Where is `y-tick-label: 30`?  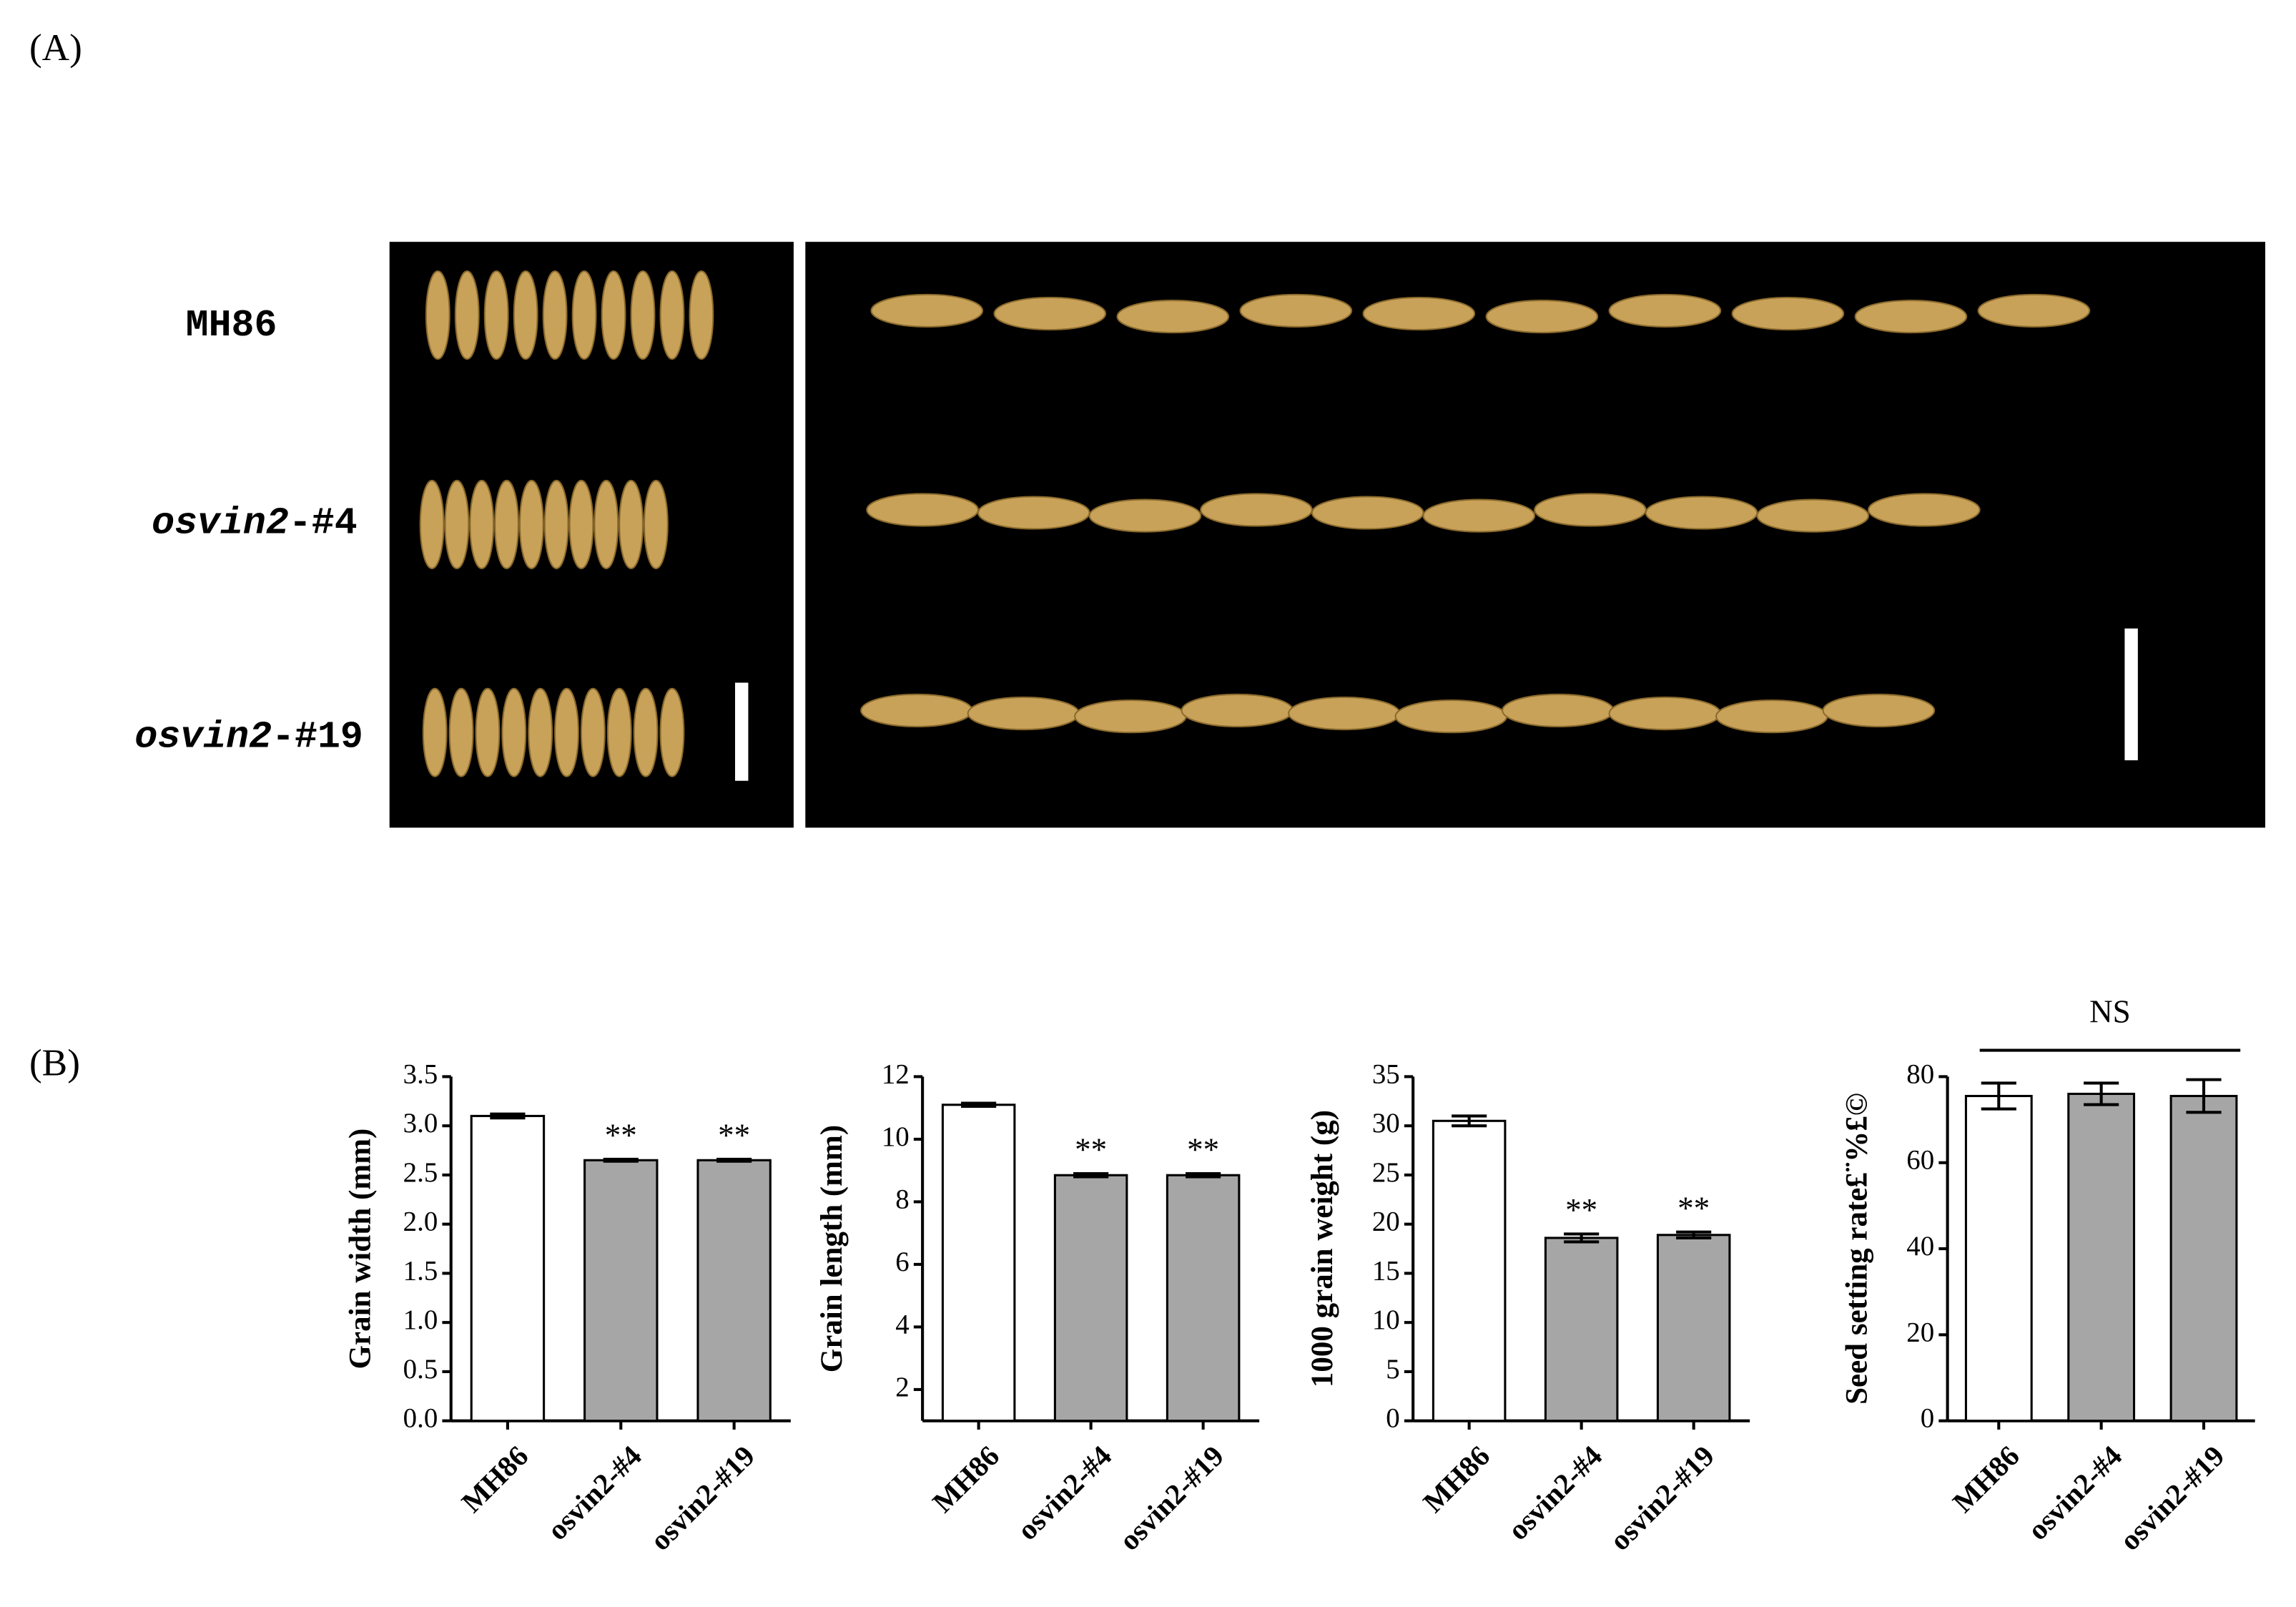 y-tick-label: 30 is located at coordinates (1386, 1123).